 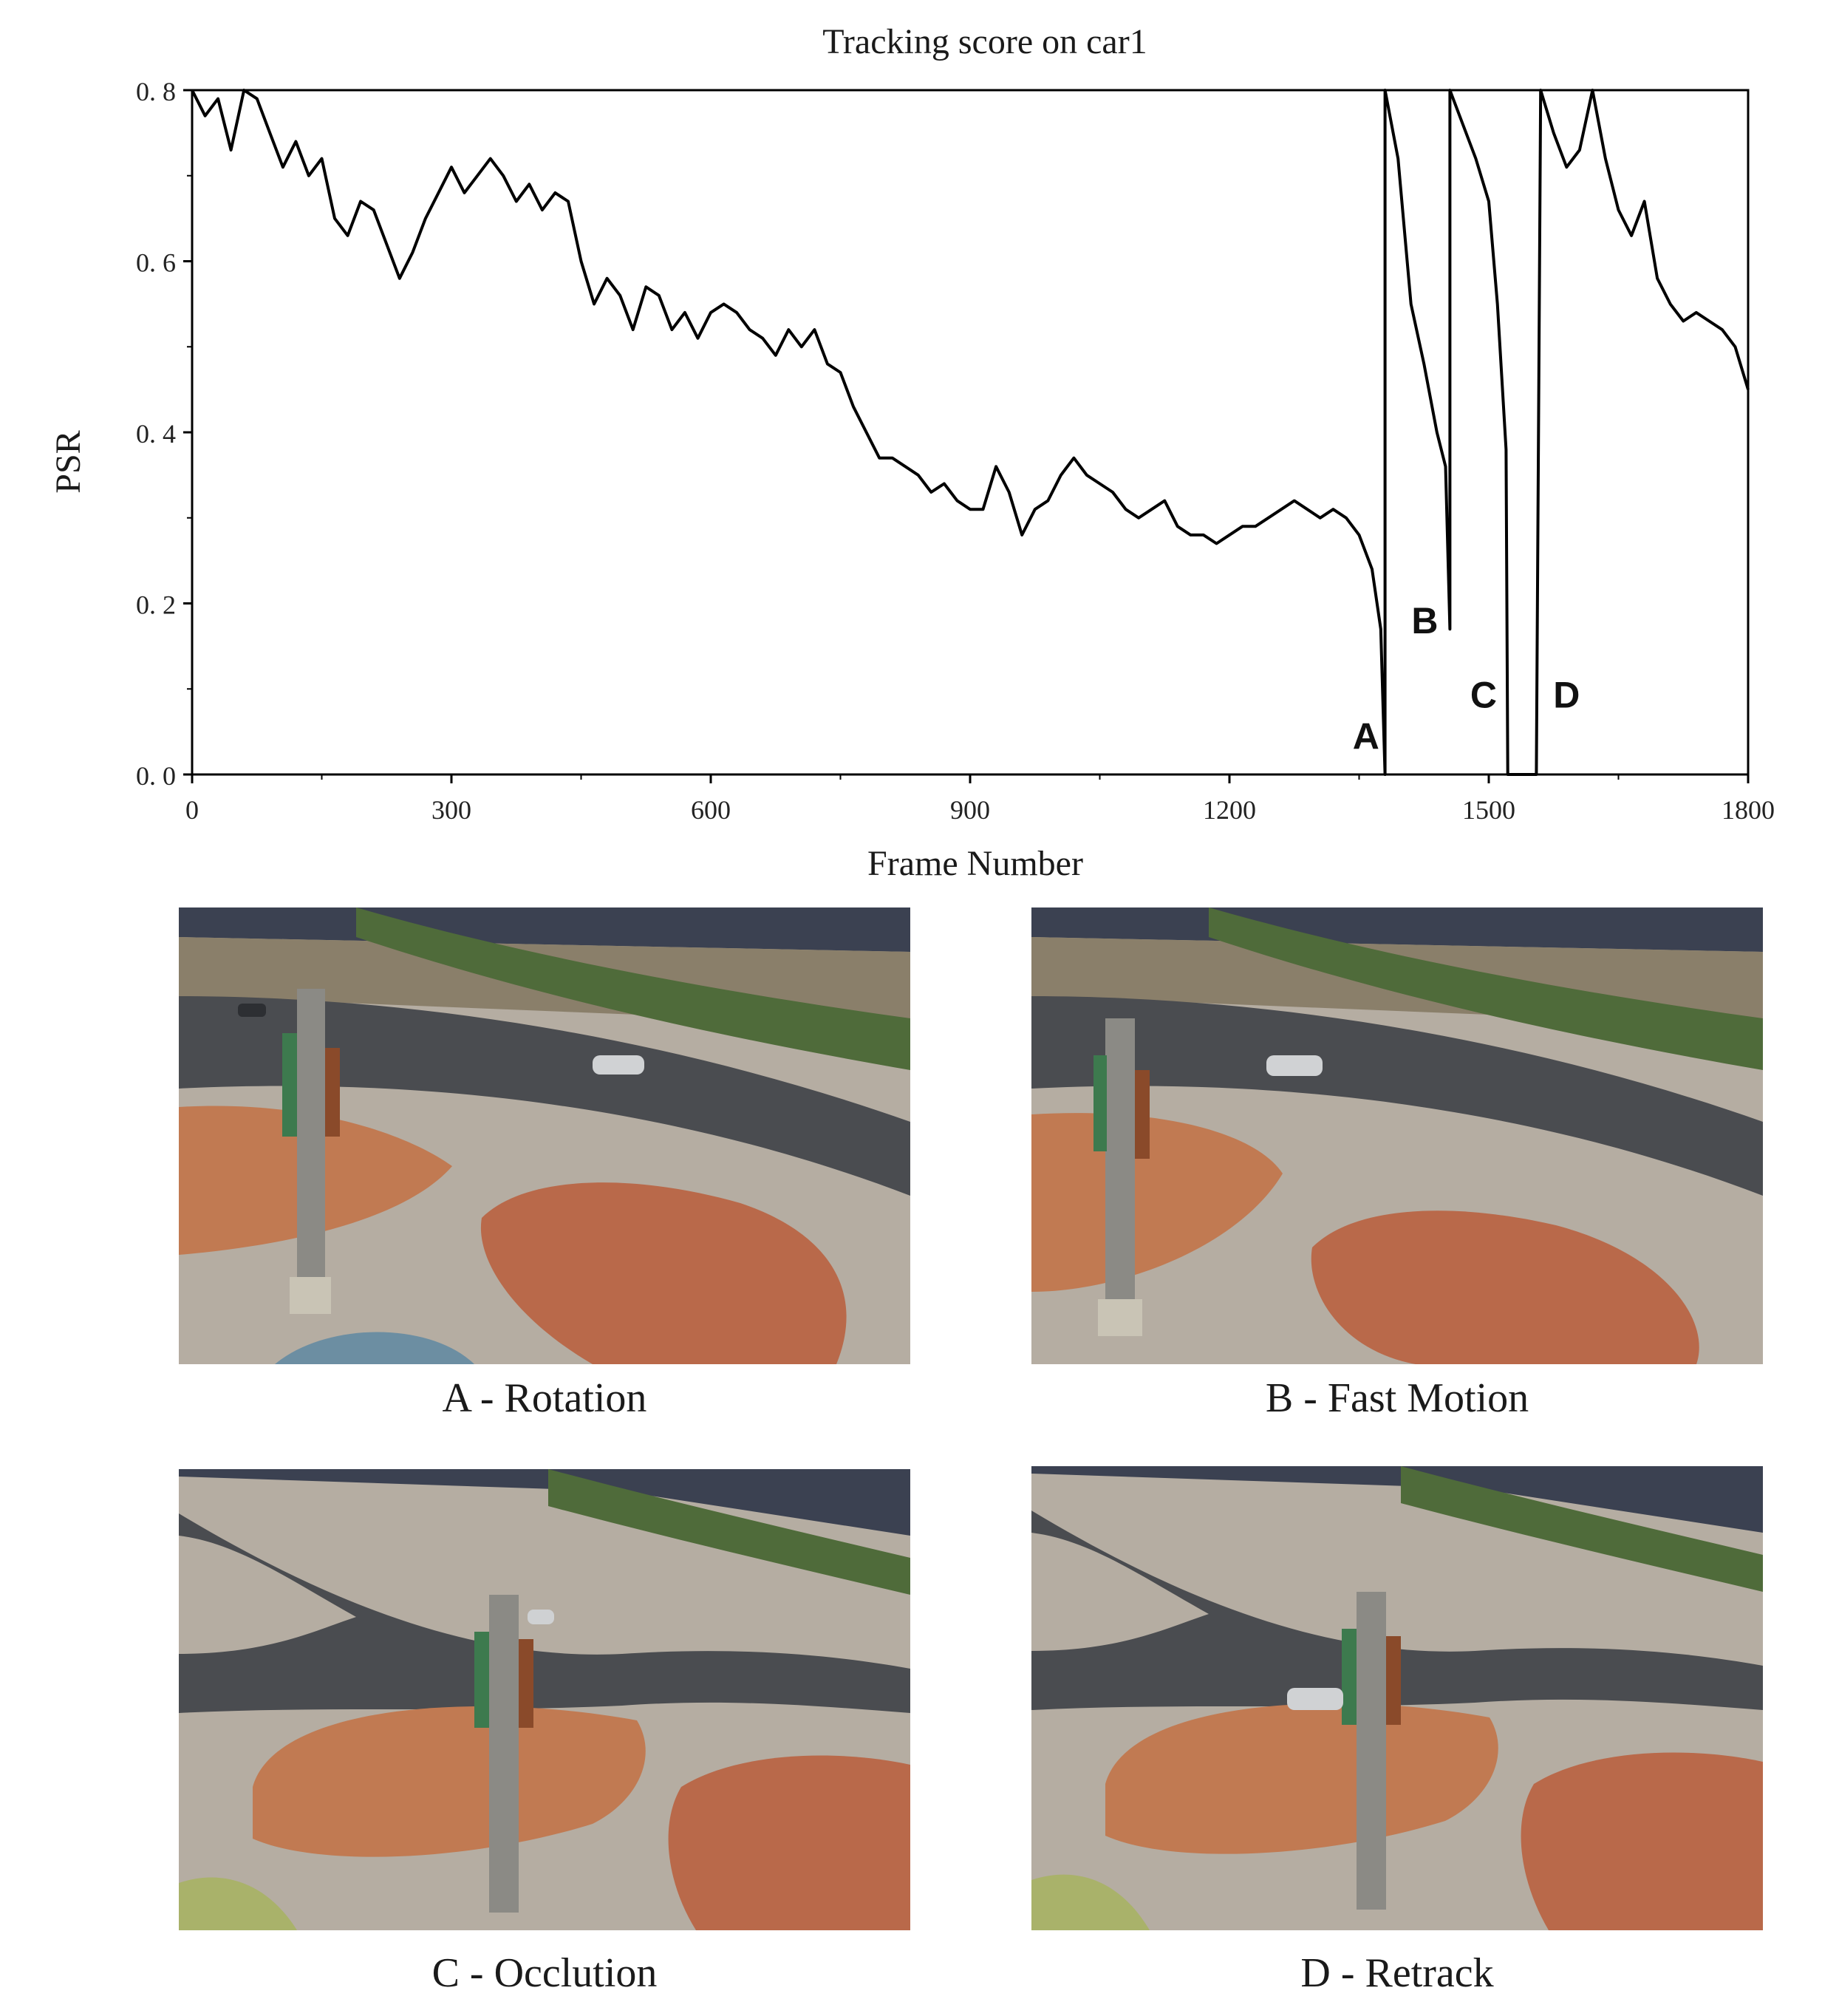 I want to click on y-tick-label: 0. 2, so click(x=156, y=605).